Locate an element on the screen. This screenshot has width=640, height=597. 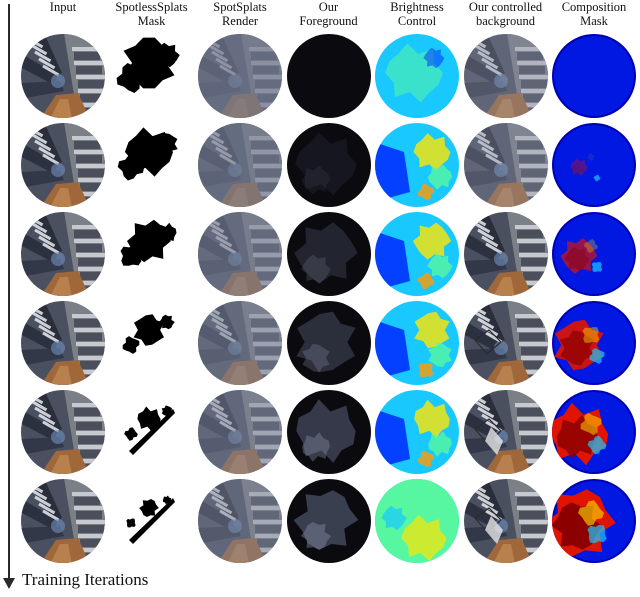
column-header-composition: Composition Mask is located at coordinates (594, 14).